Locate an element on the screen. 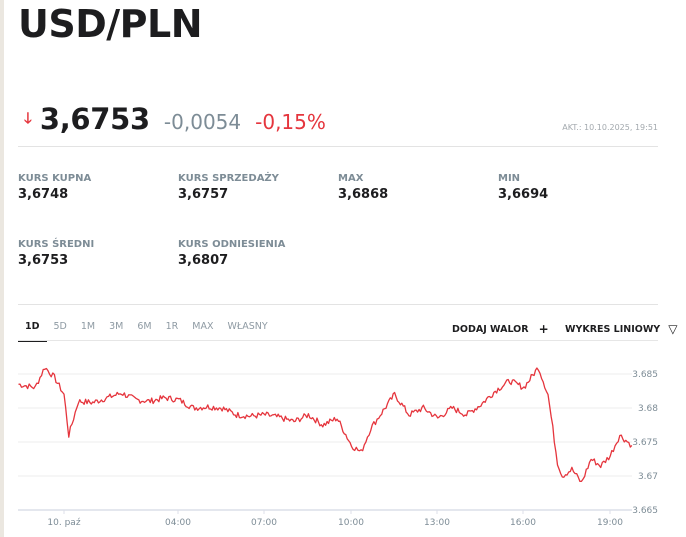 This screenshot has height=537, width=686. chart-type-dropdown: WYKRES LINIOWY ▽ is located at coordinates (621, 329).